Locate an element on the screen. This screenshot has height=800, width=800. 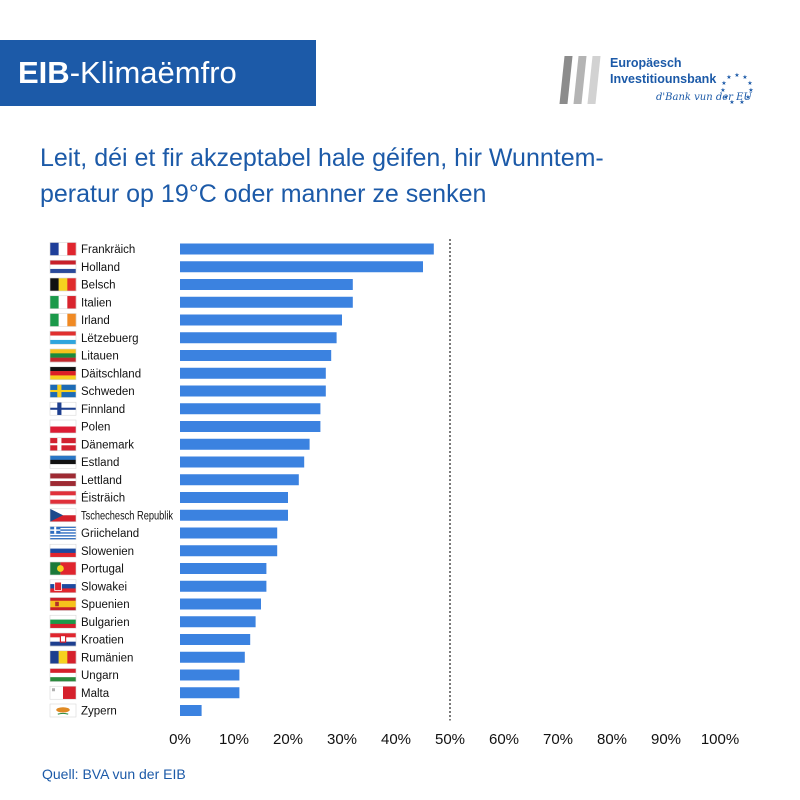
logo-name-line2: Investitiounsbank is located at coordinates (663, 79).